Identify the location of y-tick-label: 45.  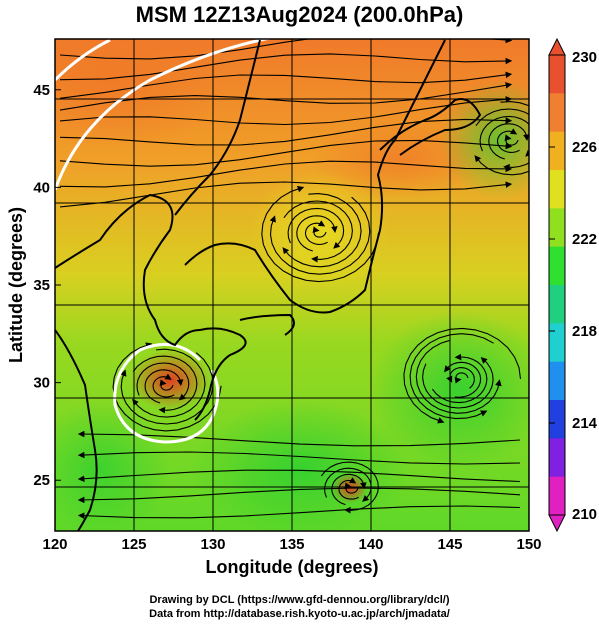
(41, 90).